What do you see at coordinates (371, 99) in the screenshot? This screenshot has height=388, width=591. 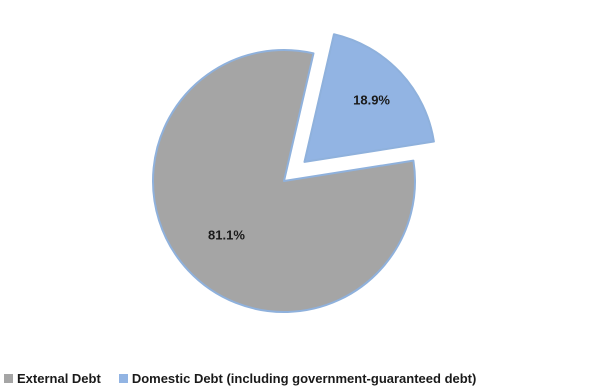 I see `pie-slice-label-1: 18.9%` at bounding box center [371, 99].